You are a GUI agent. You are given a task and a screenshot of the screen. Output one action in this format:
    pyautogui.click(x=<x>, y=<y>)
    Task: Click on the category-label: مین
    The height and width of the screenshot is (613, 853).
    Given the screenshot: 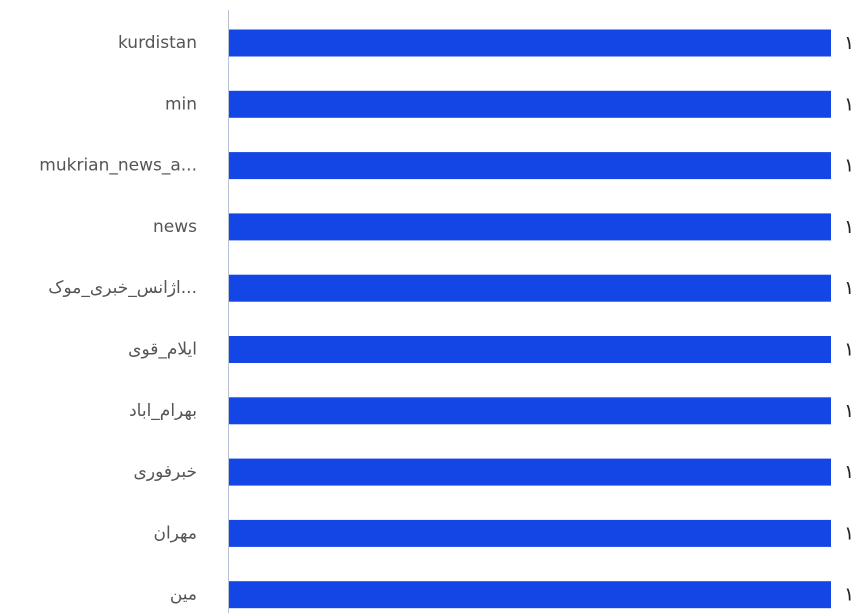 What is the action you would take?
    pyautogui.click(x=183, y=595)
    